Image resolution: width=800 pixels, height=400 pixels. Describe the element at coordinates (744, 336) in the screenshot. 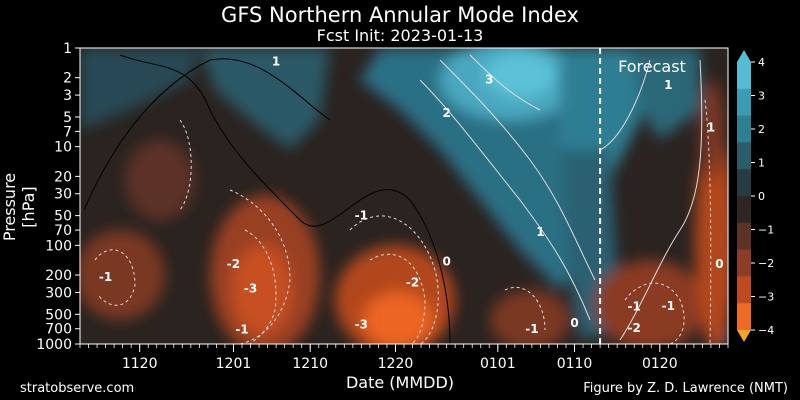

I see `colorbar-min-arrow` at that location.